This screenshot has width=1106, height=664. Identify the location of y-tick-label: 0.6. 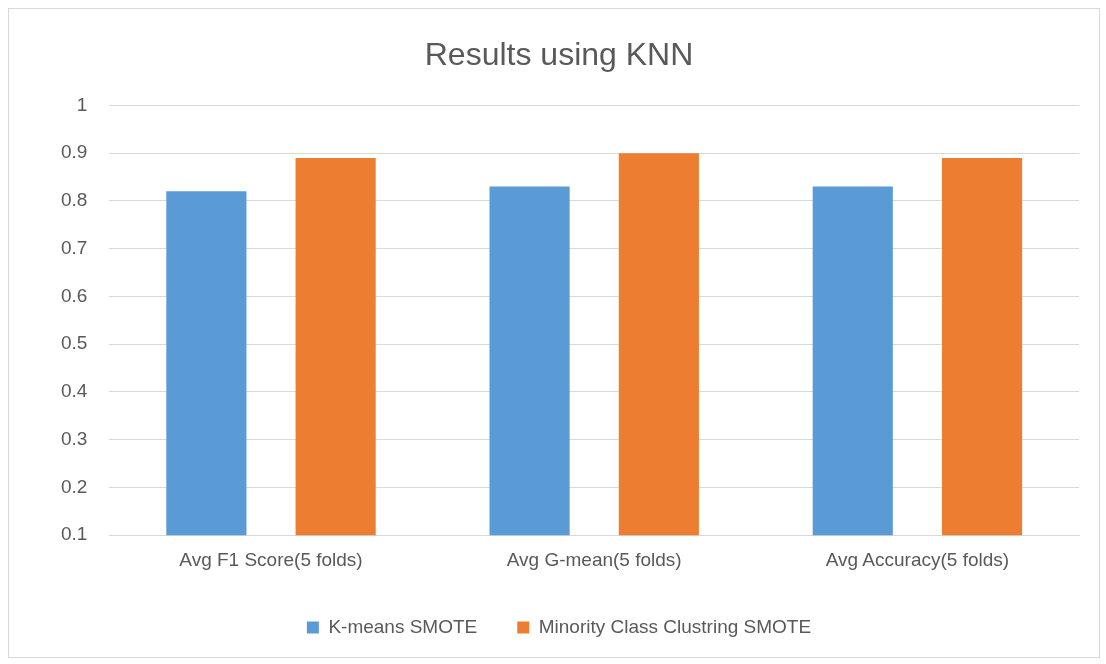
(74, 295).